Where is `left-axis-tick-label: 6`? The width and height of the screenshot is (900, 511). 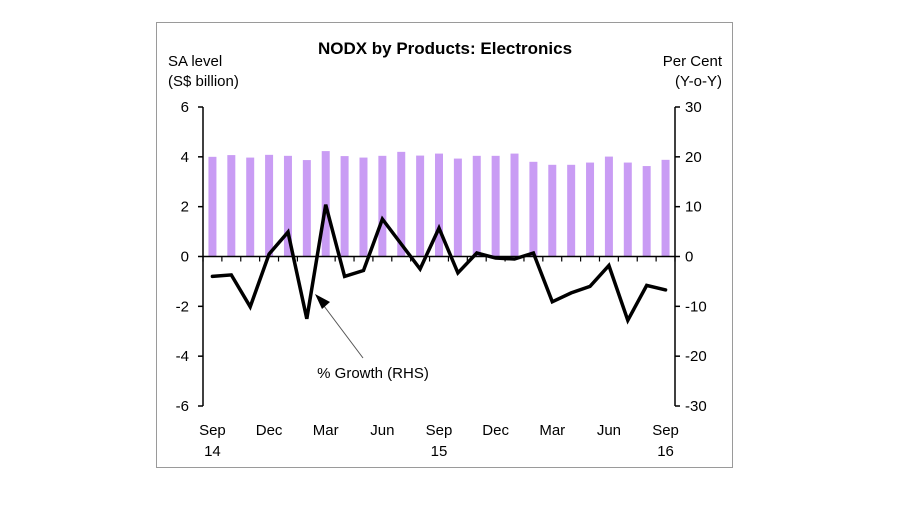
left-axis-tick-label: 6 is located at coordinates (185, 107).